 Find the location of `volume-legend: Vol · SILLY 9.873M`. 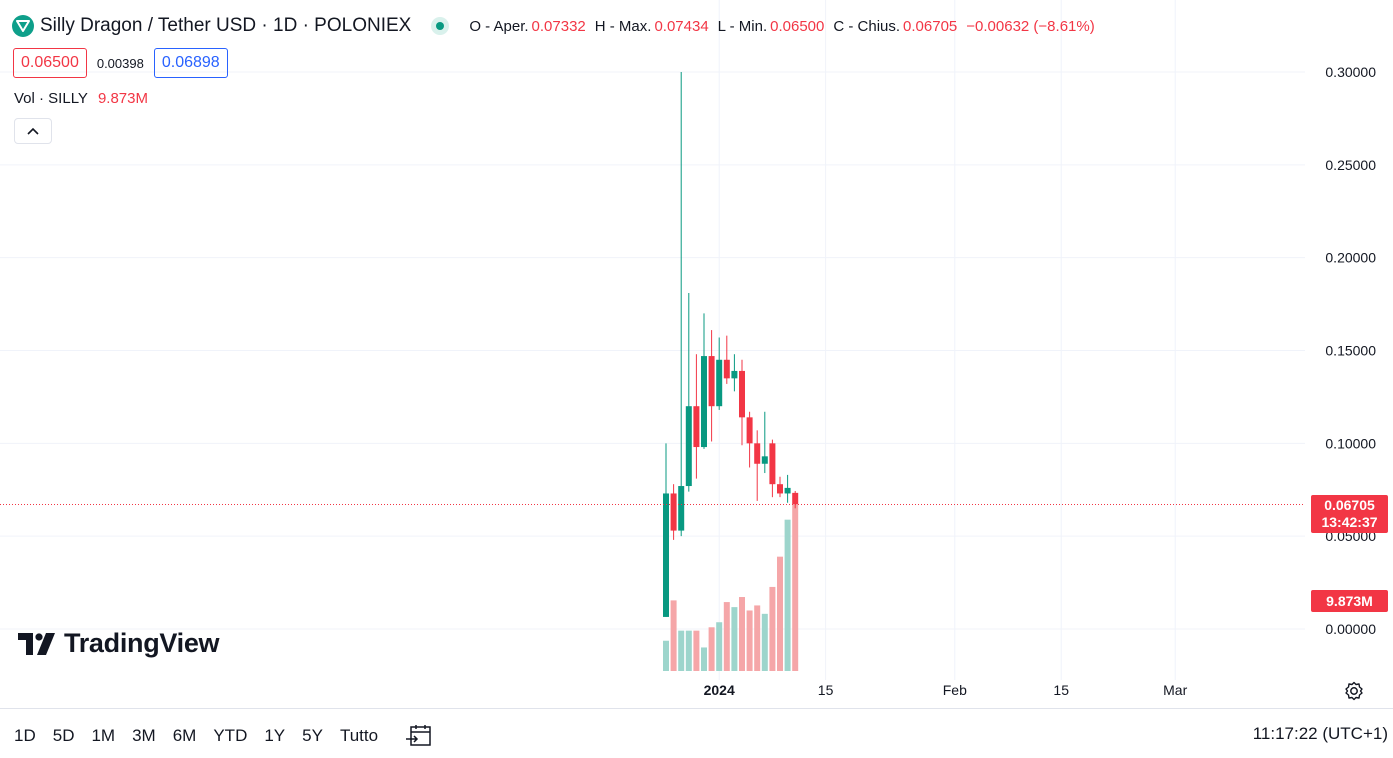

volume-legend: Vol · SILLY 9.873M is located at coordinates (81, 98).